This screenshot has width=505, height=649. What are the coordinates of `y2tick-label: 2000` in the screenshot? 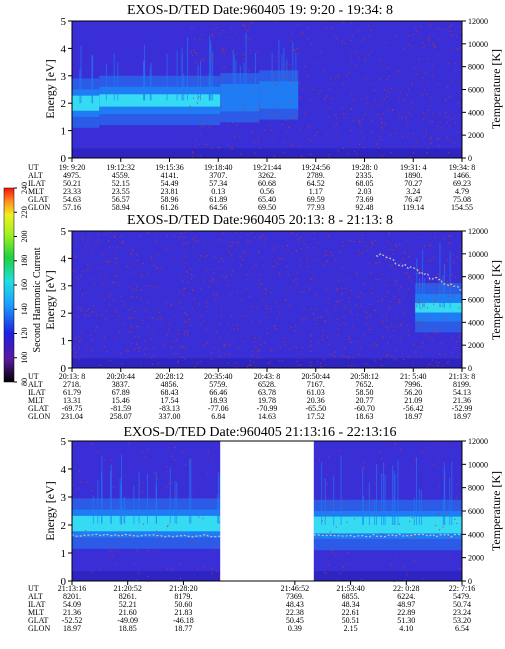 It's located at (476, 345).